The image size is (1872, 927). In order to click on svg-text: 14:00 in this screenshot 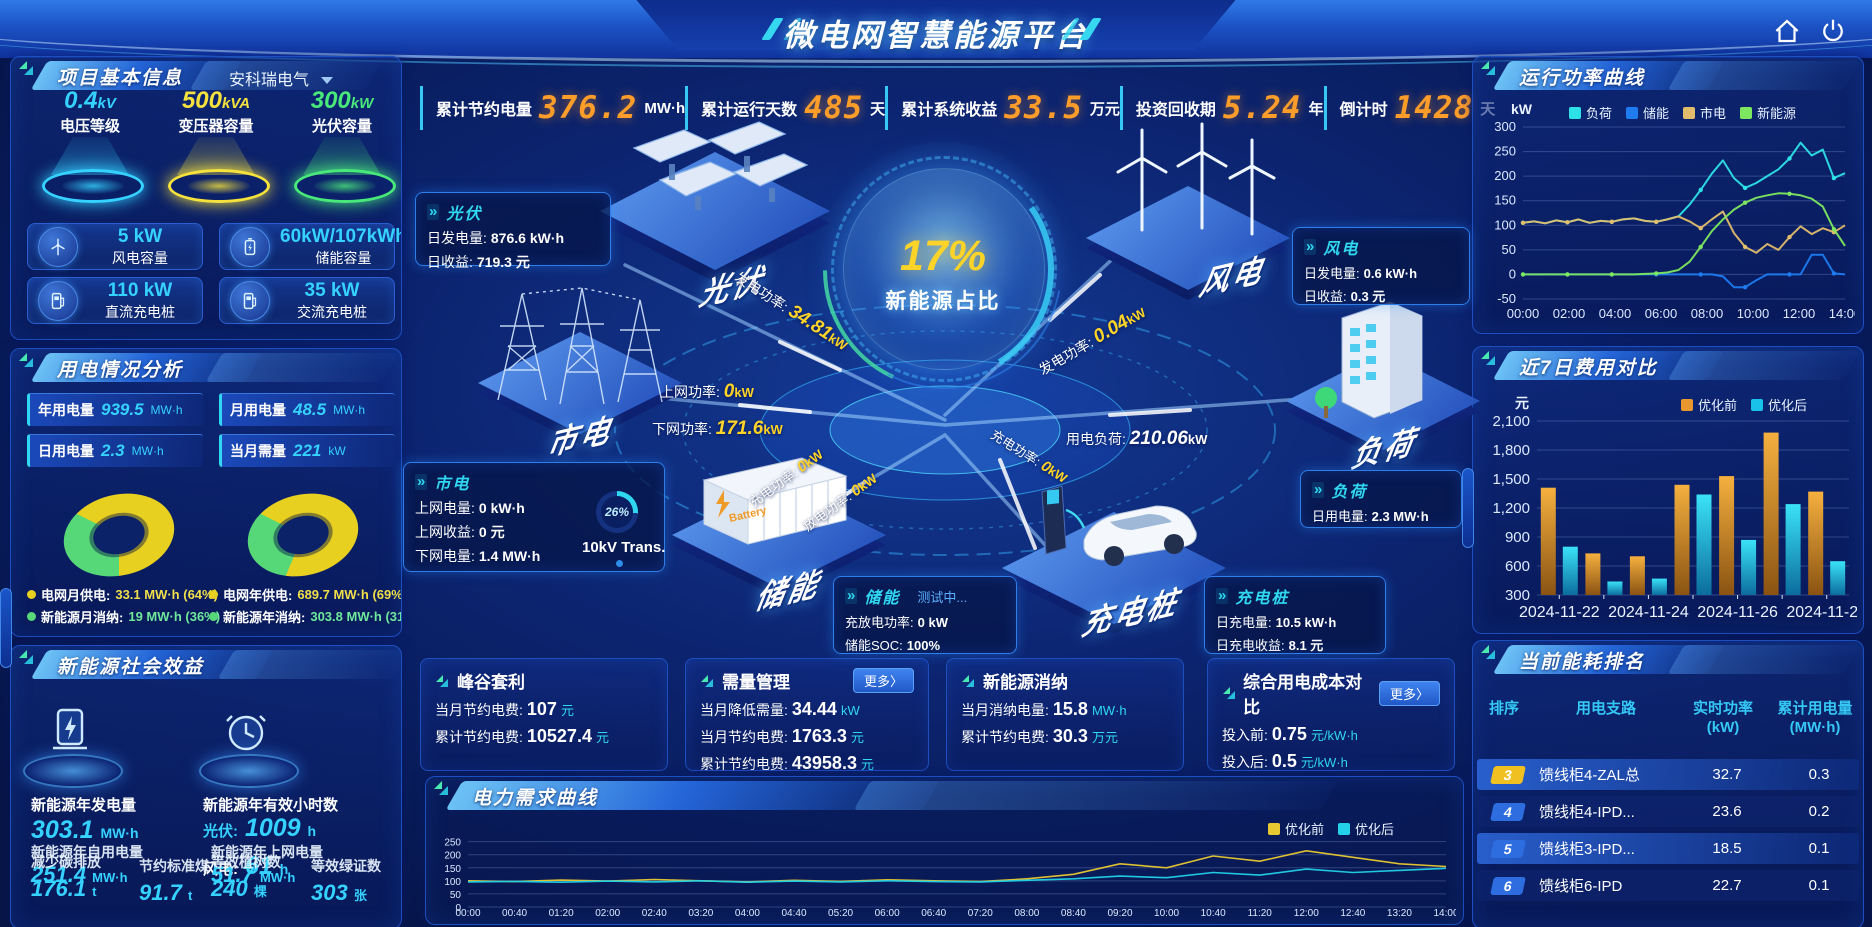, I will do `click(1842, 313)`.